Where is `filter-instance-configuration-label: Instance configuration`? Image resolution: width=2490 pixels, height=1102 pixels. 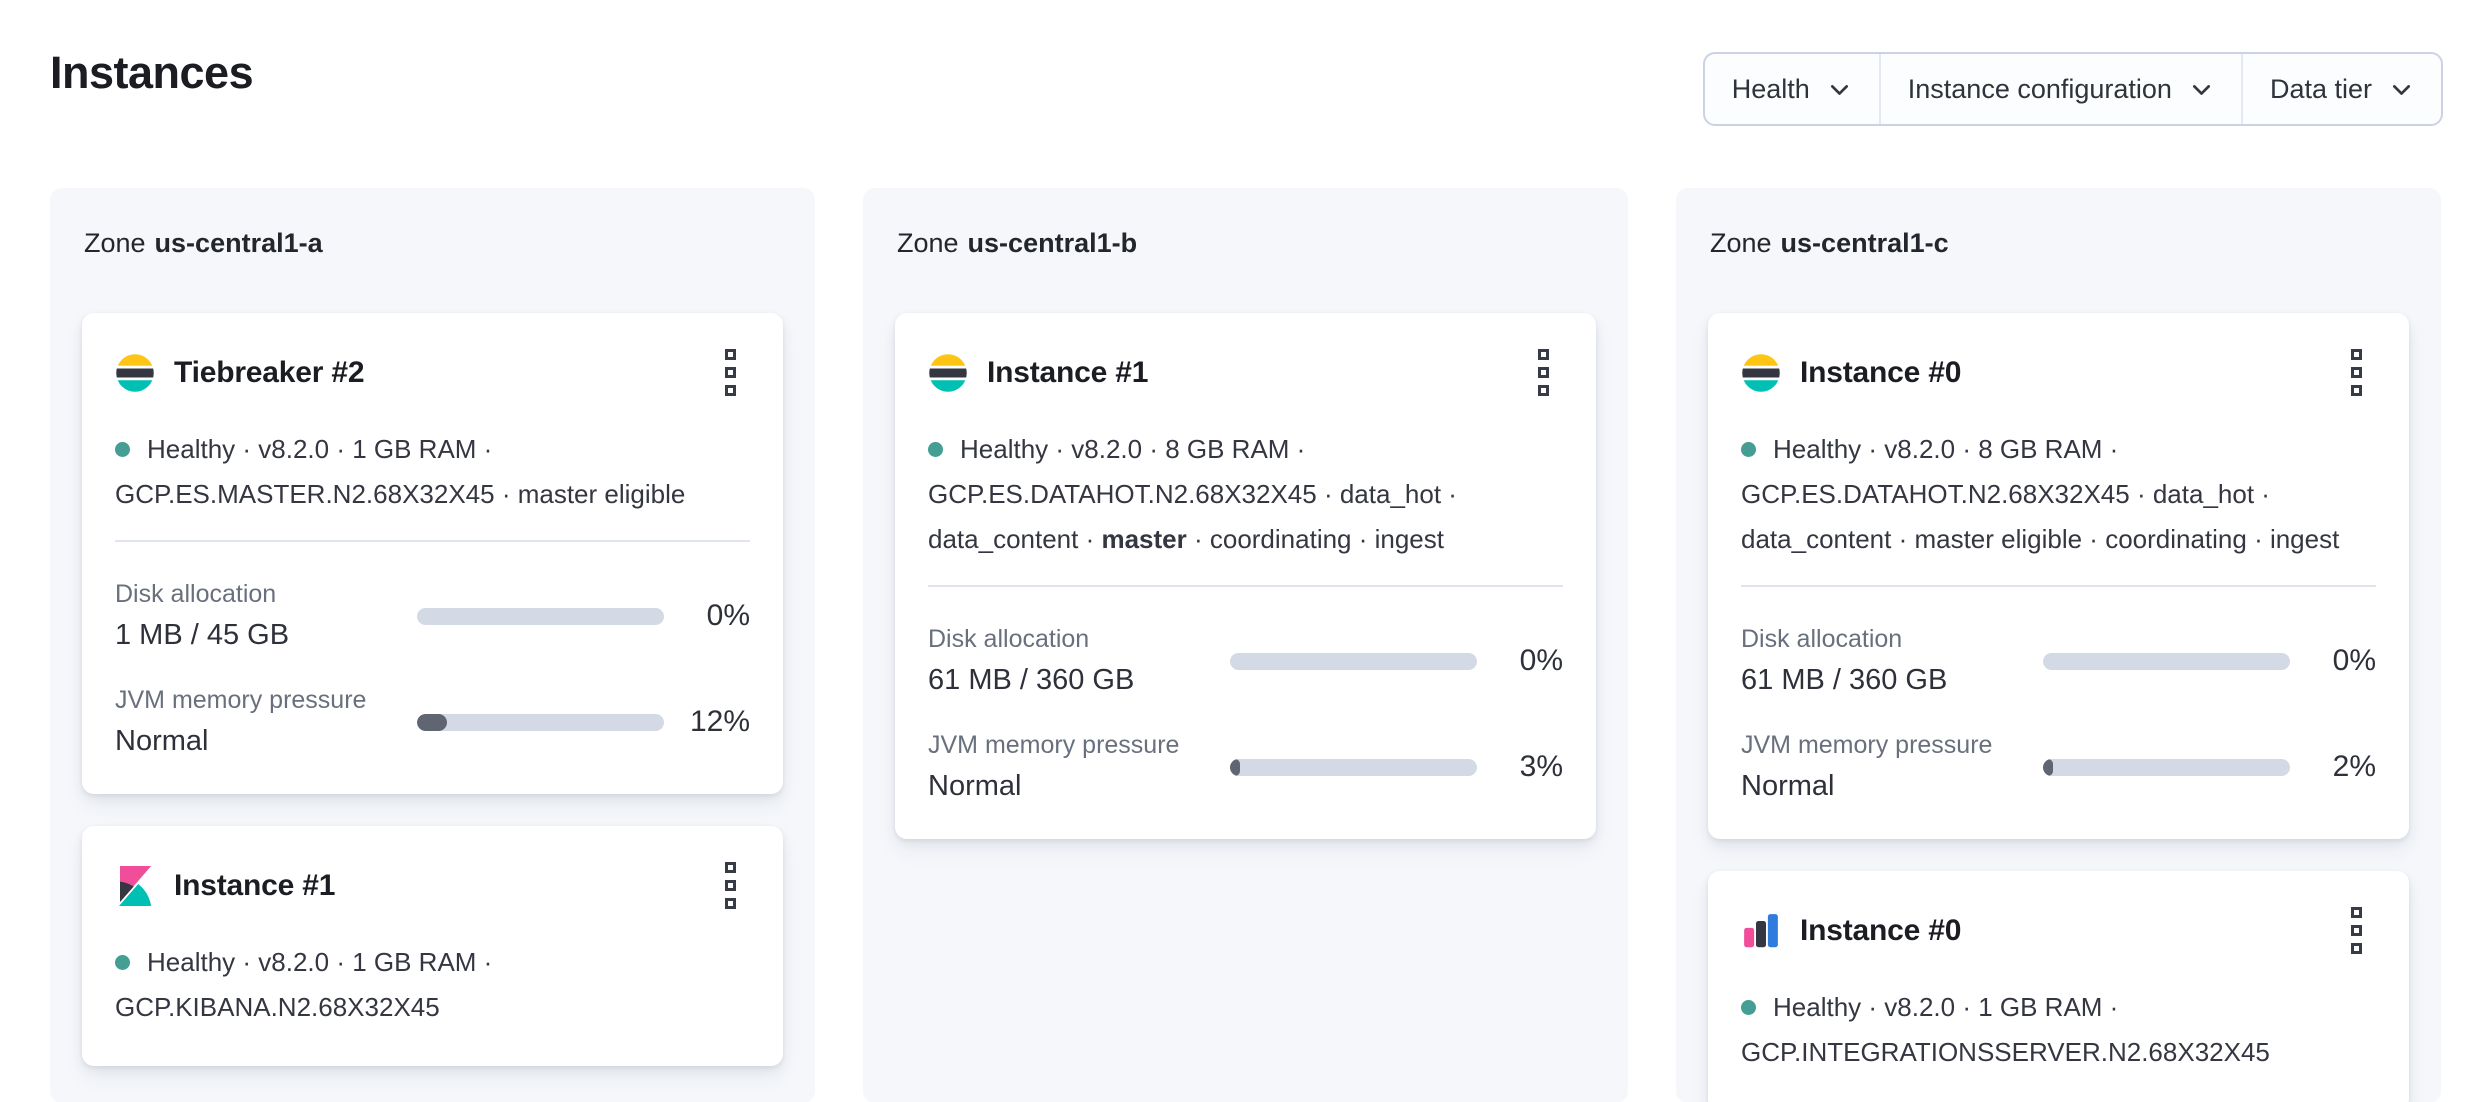
filter-instance-configuration-label: Instance configuration is located at coordinates (2039, 88).